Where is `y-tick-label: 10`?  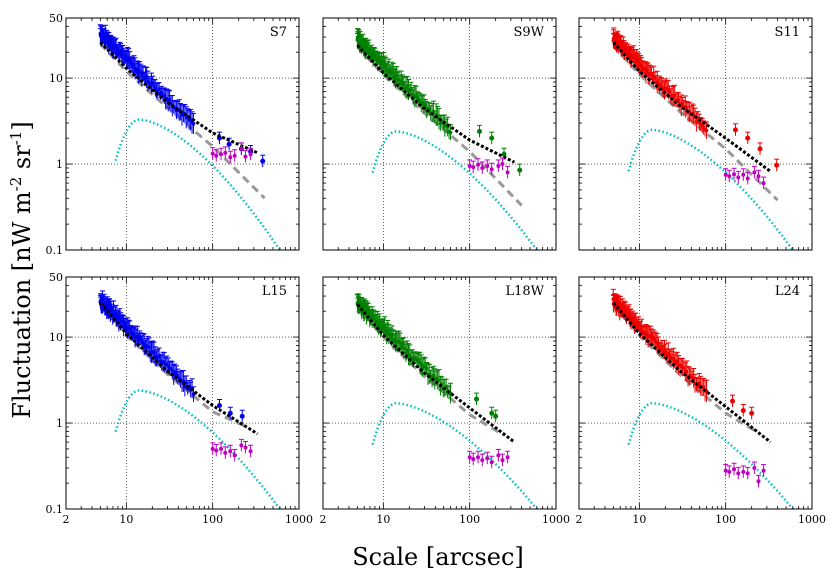
y-tick-label: 10 is located at coordinates (56, 337).